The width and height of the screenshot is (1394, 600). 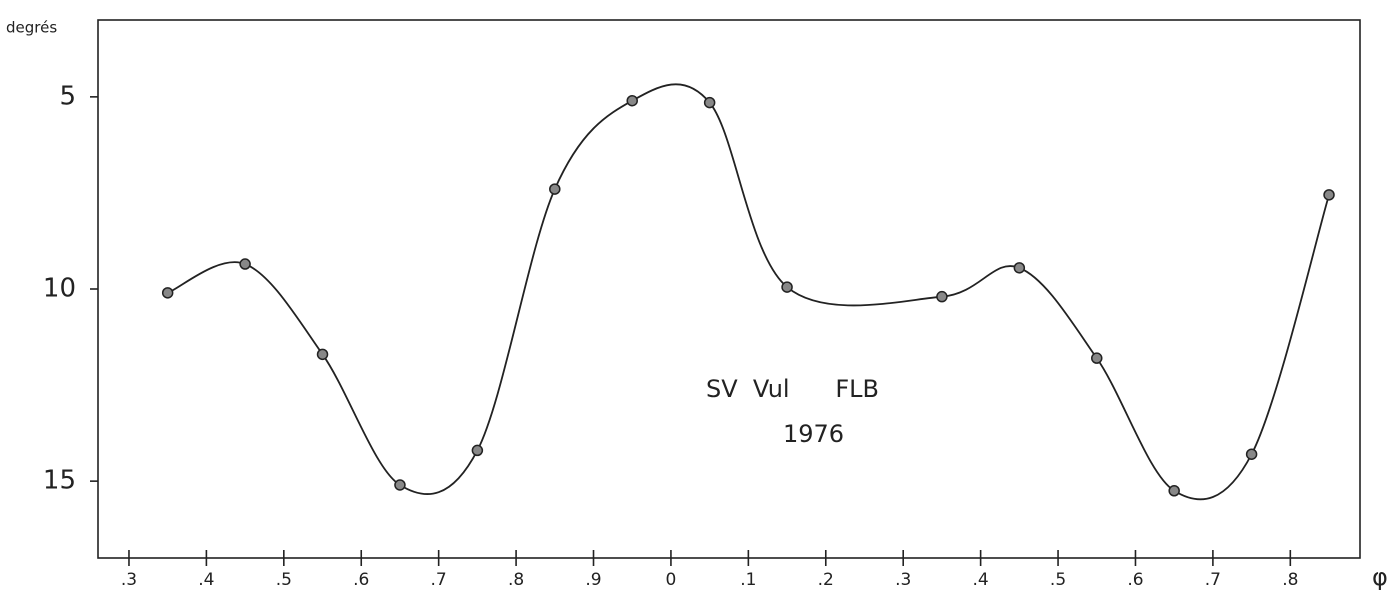 What do you see at coordinates (826, 580) in the screenshot?
I see `x-tick-label: .2` at bounding box center [826, 580].